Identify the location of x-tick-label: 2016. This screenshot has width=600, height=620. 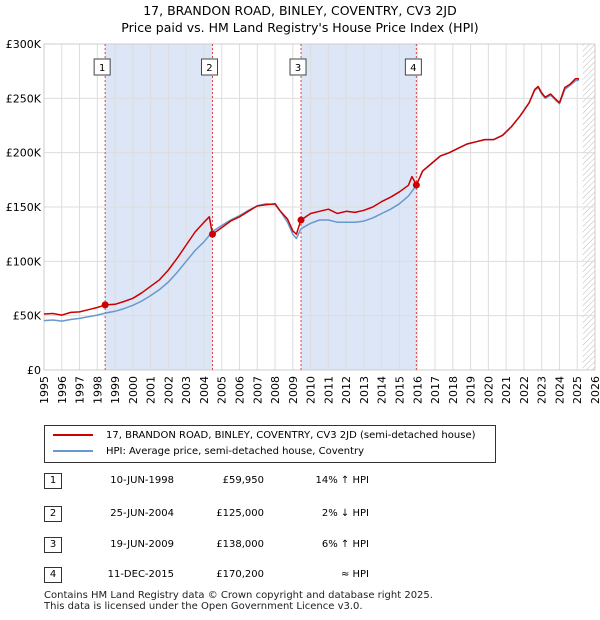
(417, 390).